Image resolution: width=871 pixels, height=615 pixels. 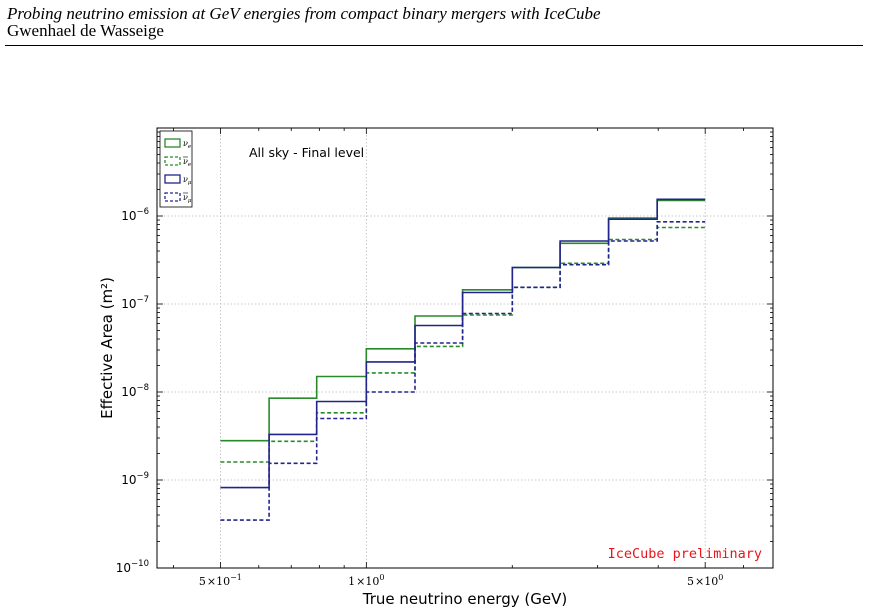 I want to click on x-tick-label: 5×100, so click(x=705, y=580).